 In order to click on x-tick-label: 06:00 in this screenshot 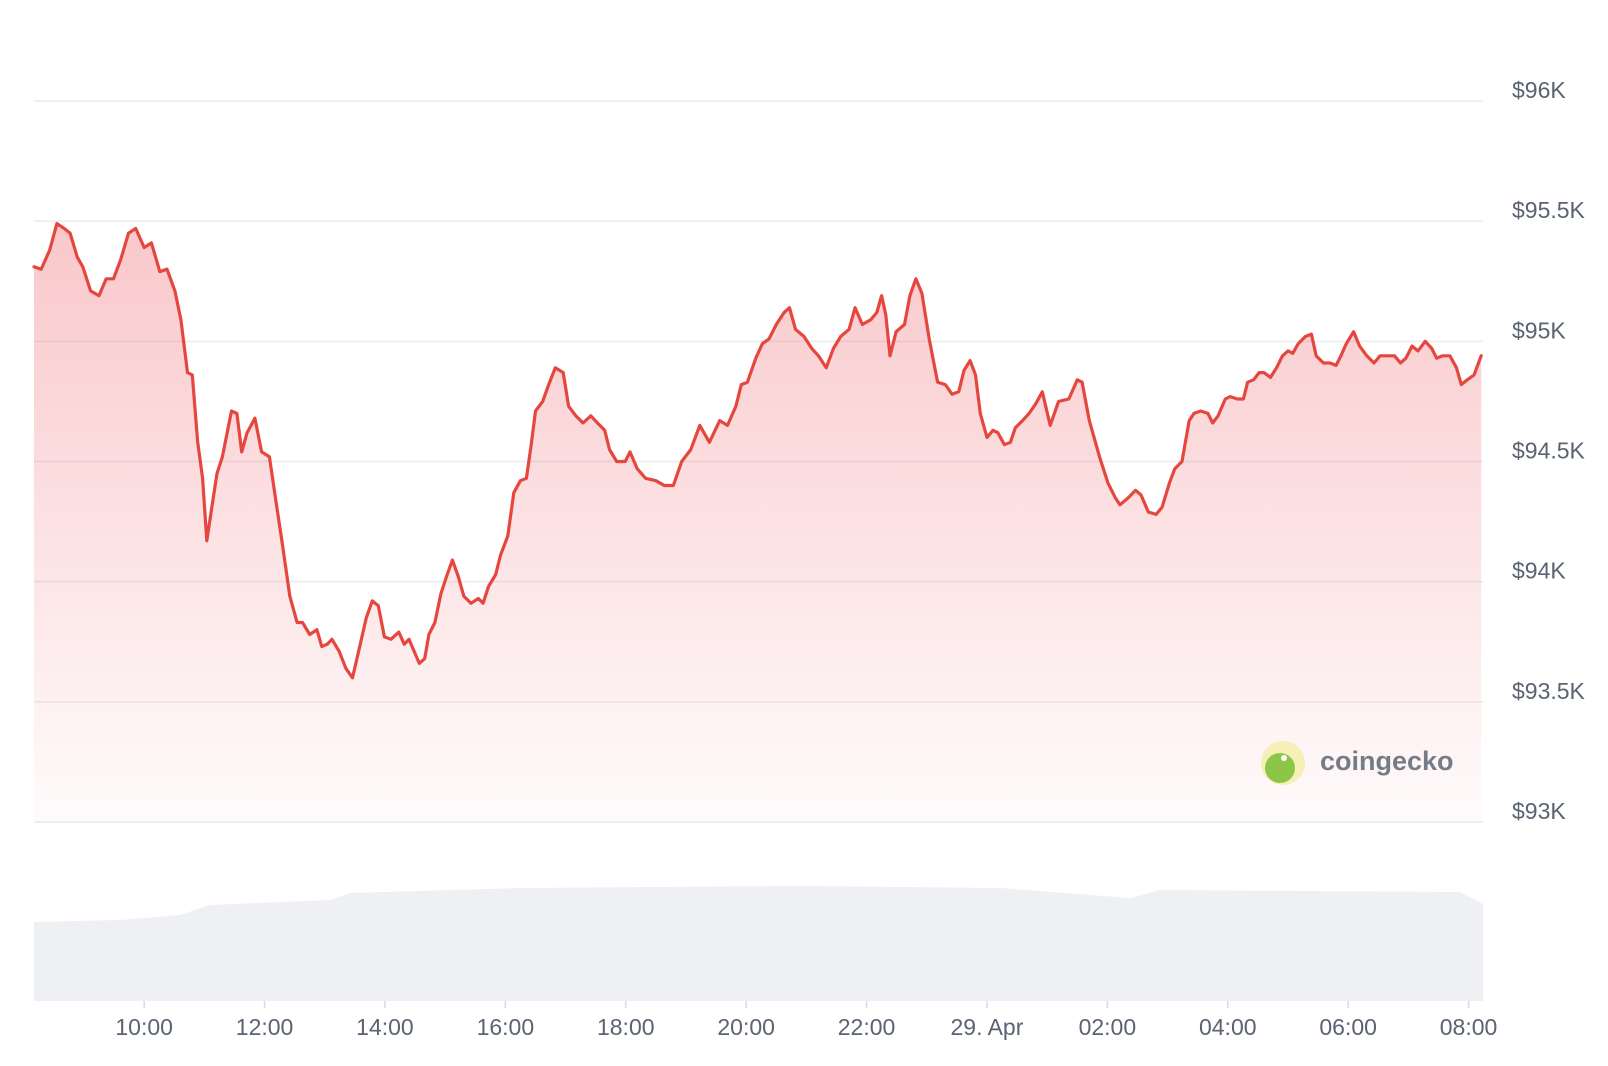, I will do `click(1348, 1027)`.